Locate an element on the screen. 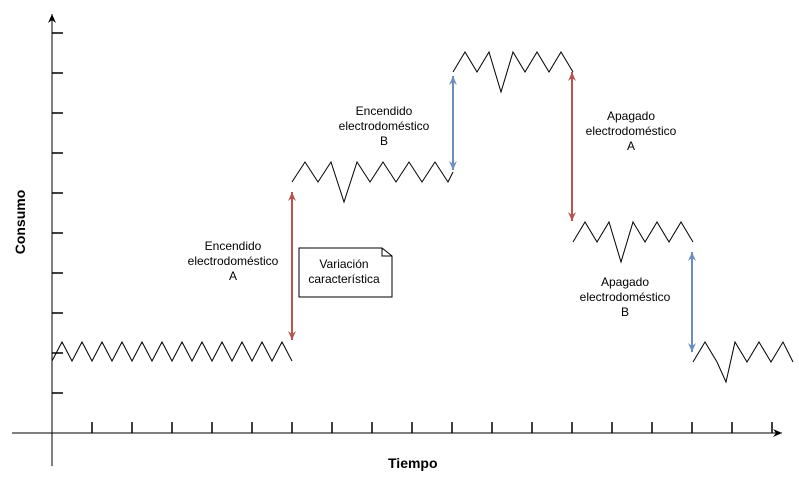 The height and width of the screenshot is (485, 799). signal-final is located at coordinates (743, 362).